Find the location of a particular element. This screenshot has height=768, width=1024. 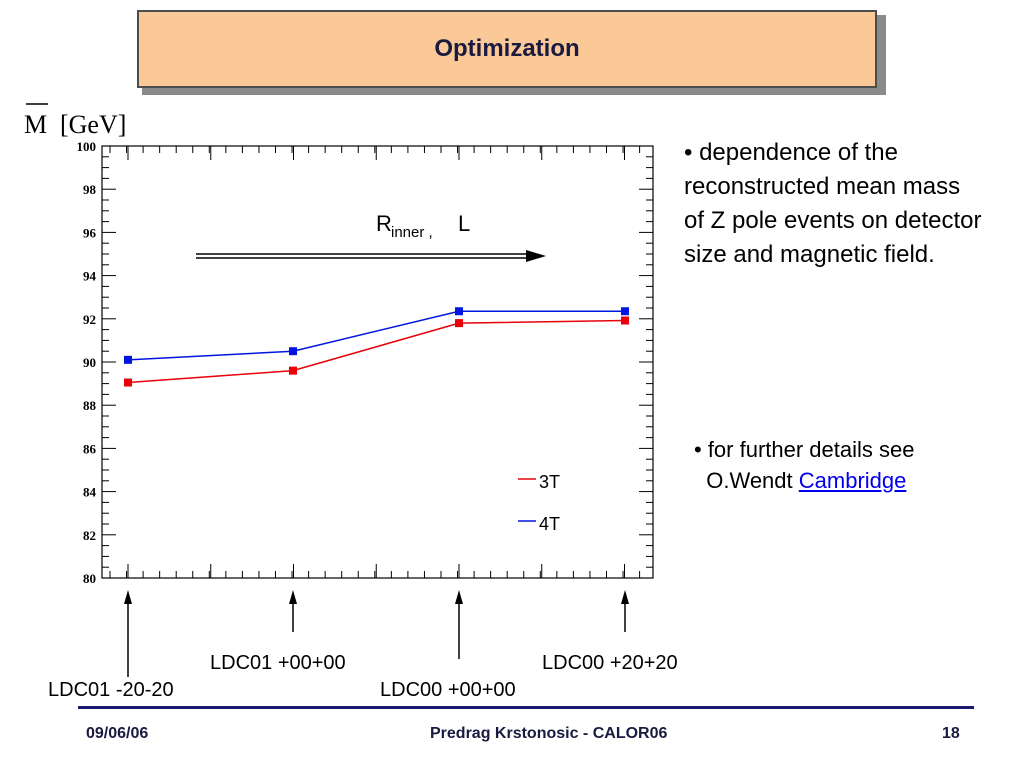

y-tick-label: 84 is located at coordinates (90, 492).